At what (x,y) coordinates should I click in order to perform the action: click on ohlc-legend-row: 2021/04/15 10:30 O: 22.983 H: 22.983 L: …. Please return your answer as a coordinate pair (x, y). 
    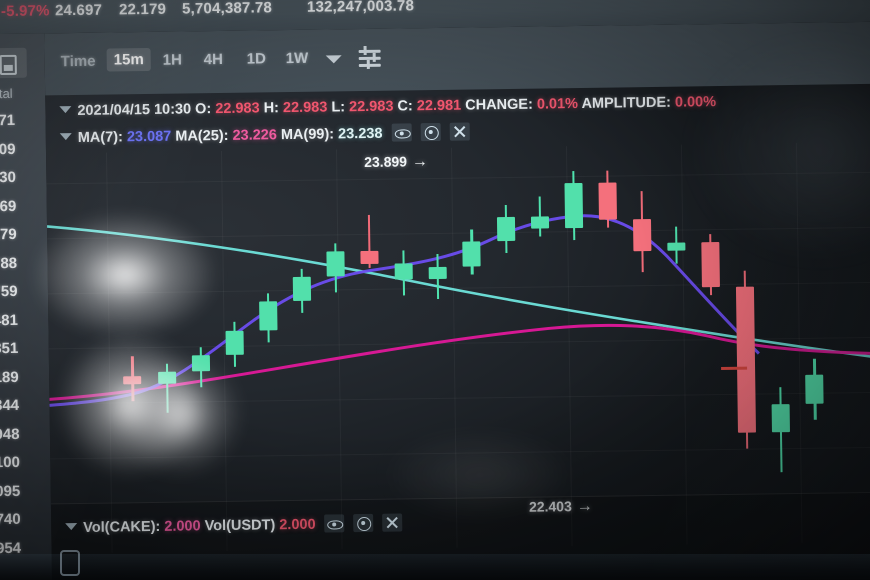
    Looking at the image, I should click on (387, 106).